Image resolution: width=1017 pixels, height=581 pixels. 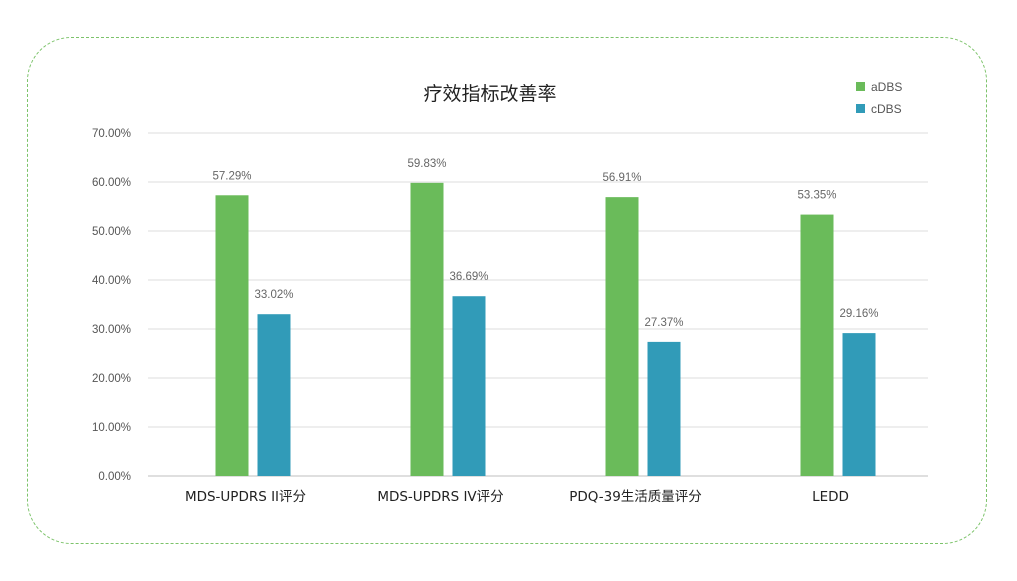 I want to click on y-tick-label: 0.00%, so click(x=114, y=477).